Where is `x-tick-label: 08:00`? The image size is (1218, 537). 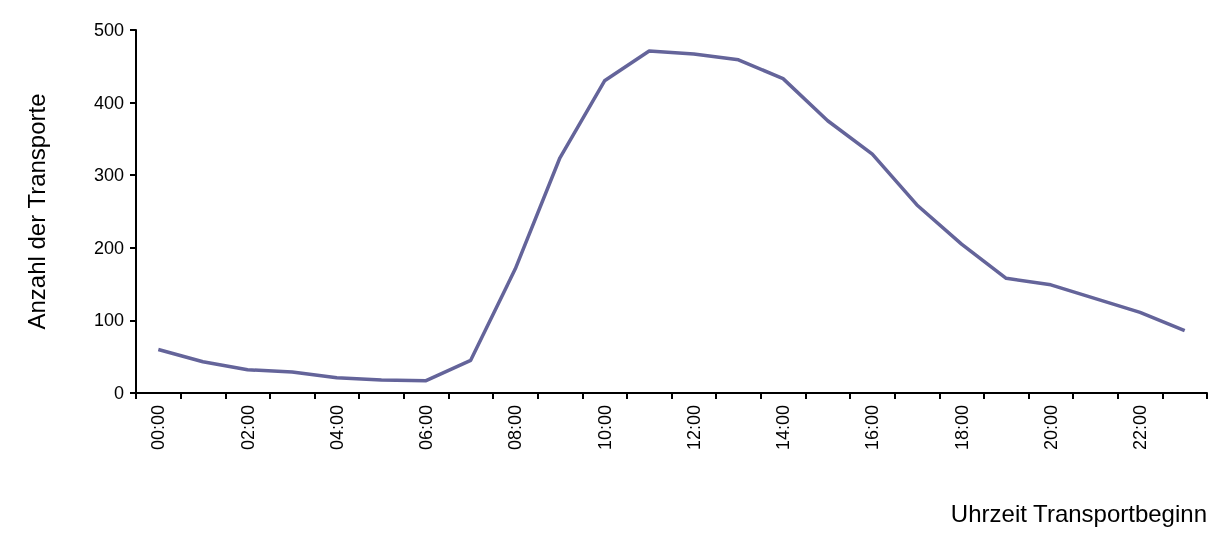 x-tick-label: 08:00 is located at coordinates (515, 428).